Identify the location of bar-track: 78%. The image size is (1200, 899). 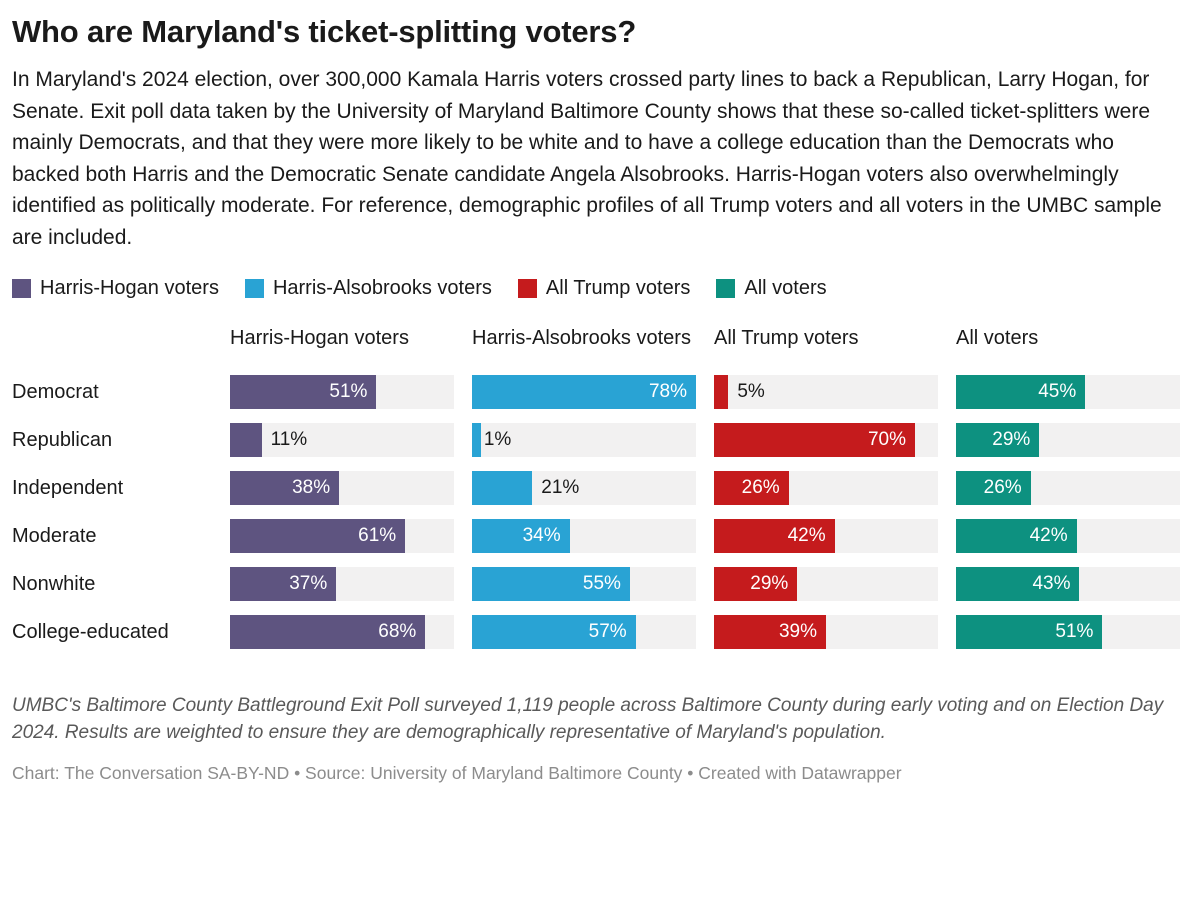
(584, 392).